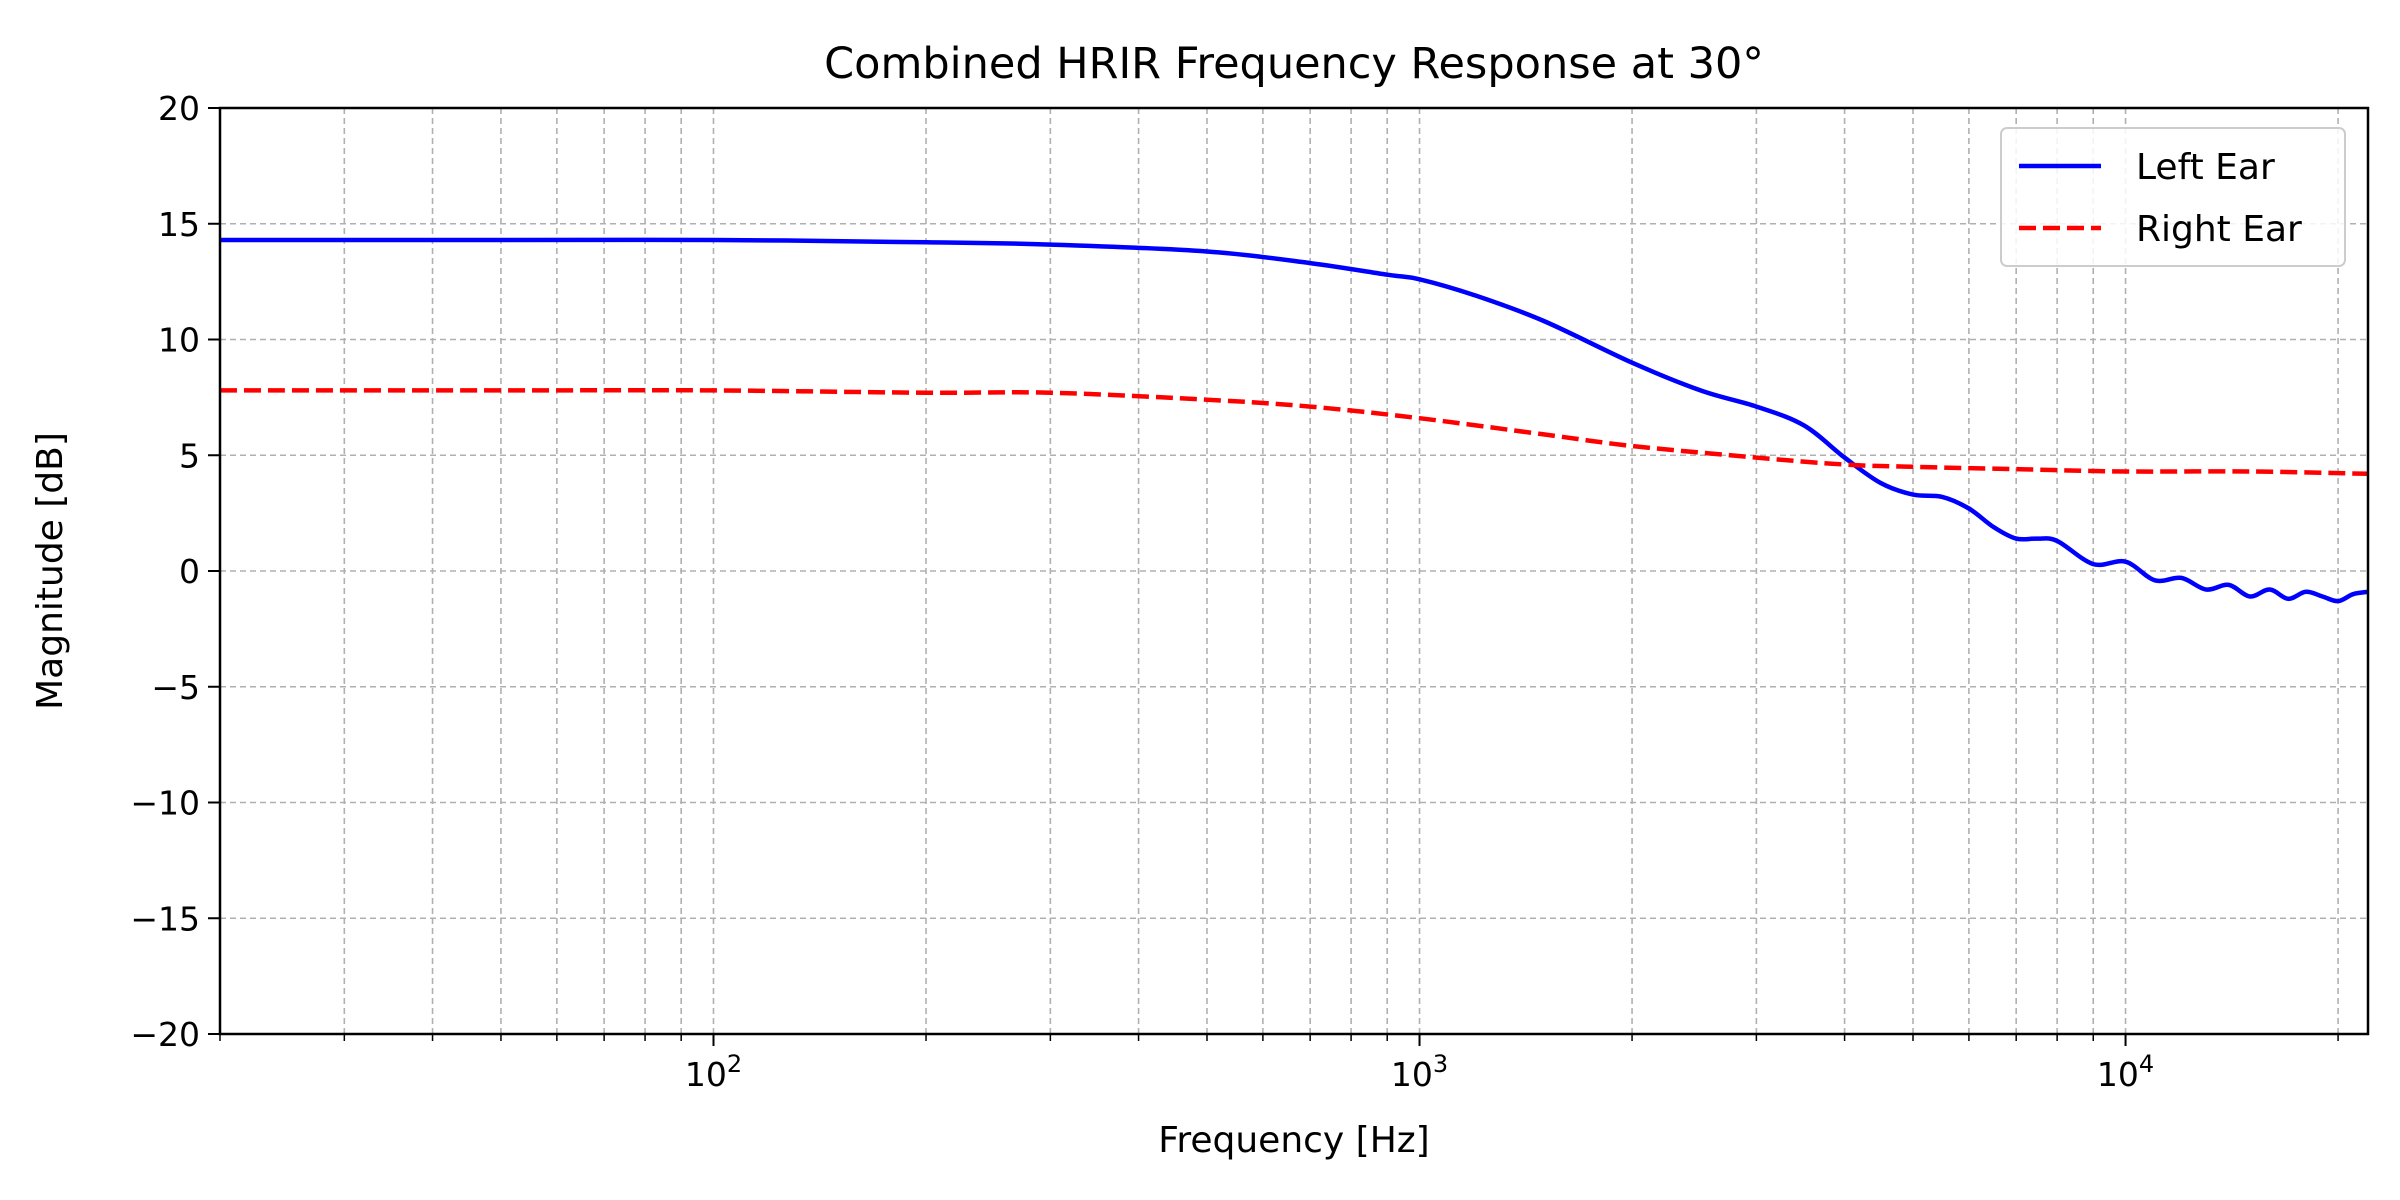 The height and width of the screenshot is (1200, 2400). I want to click on y-tick-label: 15, so click(179, 224).